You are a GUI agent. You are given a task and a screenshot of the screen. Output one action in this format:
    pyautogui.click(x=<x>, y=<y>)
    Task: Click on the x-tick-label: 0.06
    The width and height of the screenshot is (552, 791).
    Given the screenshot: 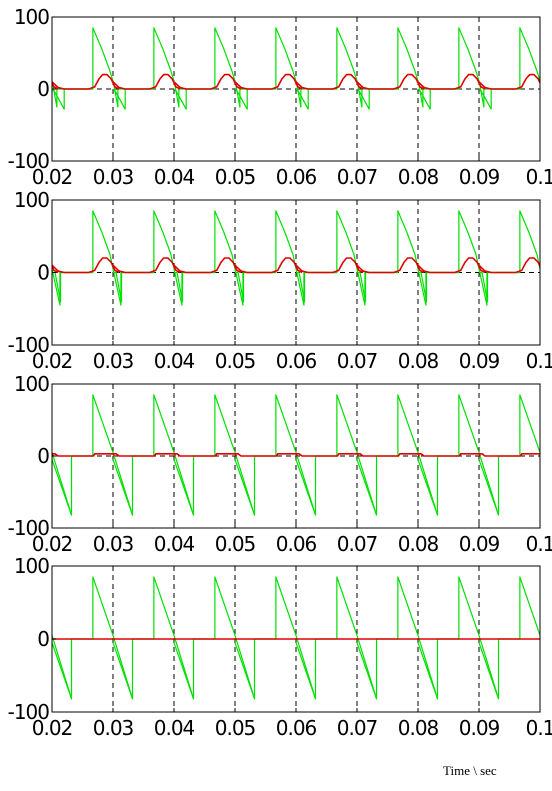 What is the action you would take?
    pyautogui.click(x=296, y=177)
    